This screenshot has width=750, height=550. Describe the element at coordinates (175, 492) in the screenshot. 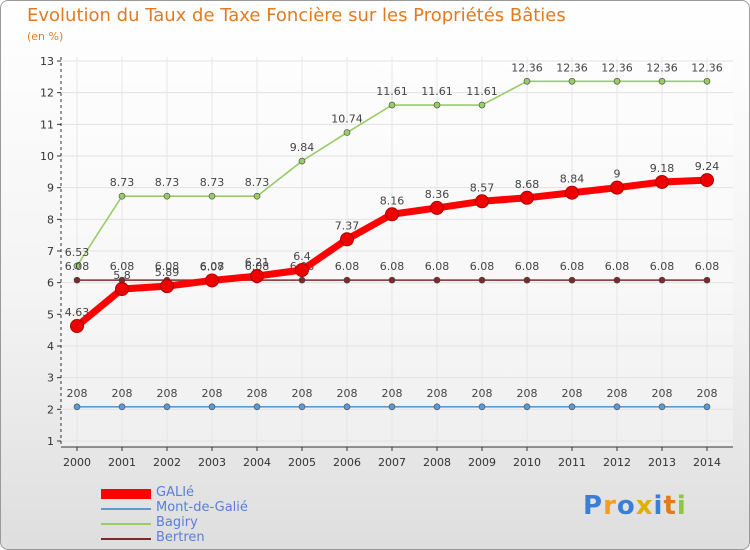

I see `legend-label: GALIé` at that location.